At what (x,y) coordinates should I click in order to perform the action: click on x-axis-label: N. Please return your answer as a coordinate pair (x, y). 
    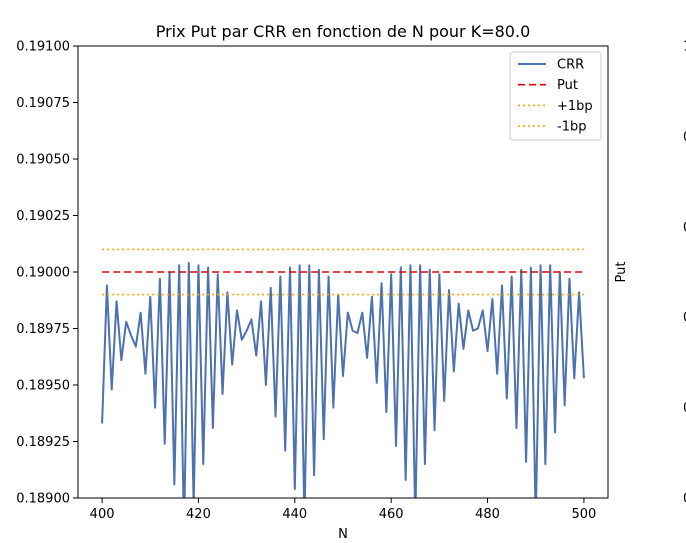
    Looking at the image, I should click on (343, 534).